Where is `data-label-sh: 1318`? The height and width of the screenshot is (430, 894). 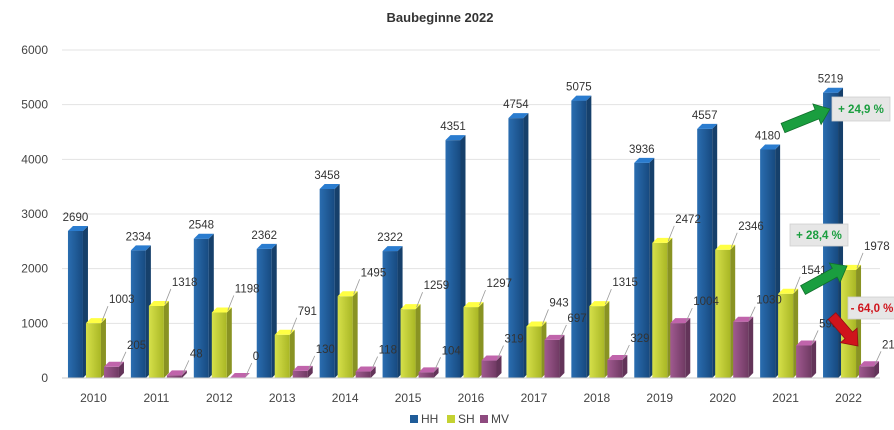
data-label-sh: 1318 is located at coordinates (185, 283).